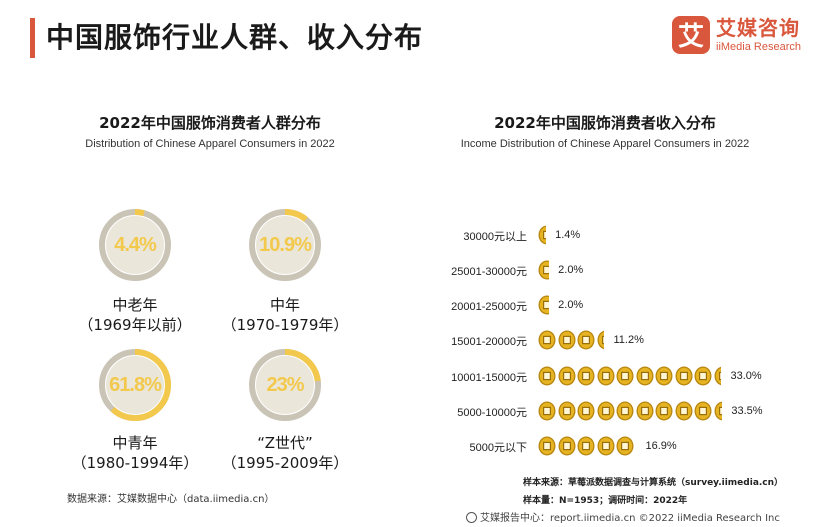  Describe the element at coordinates (746, 376) in the screenshot. I see `income-value-label: 33.0%` at that location.